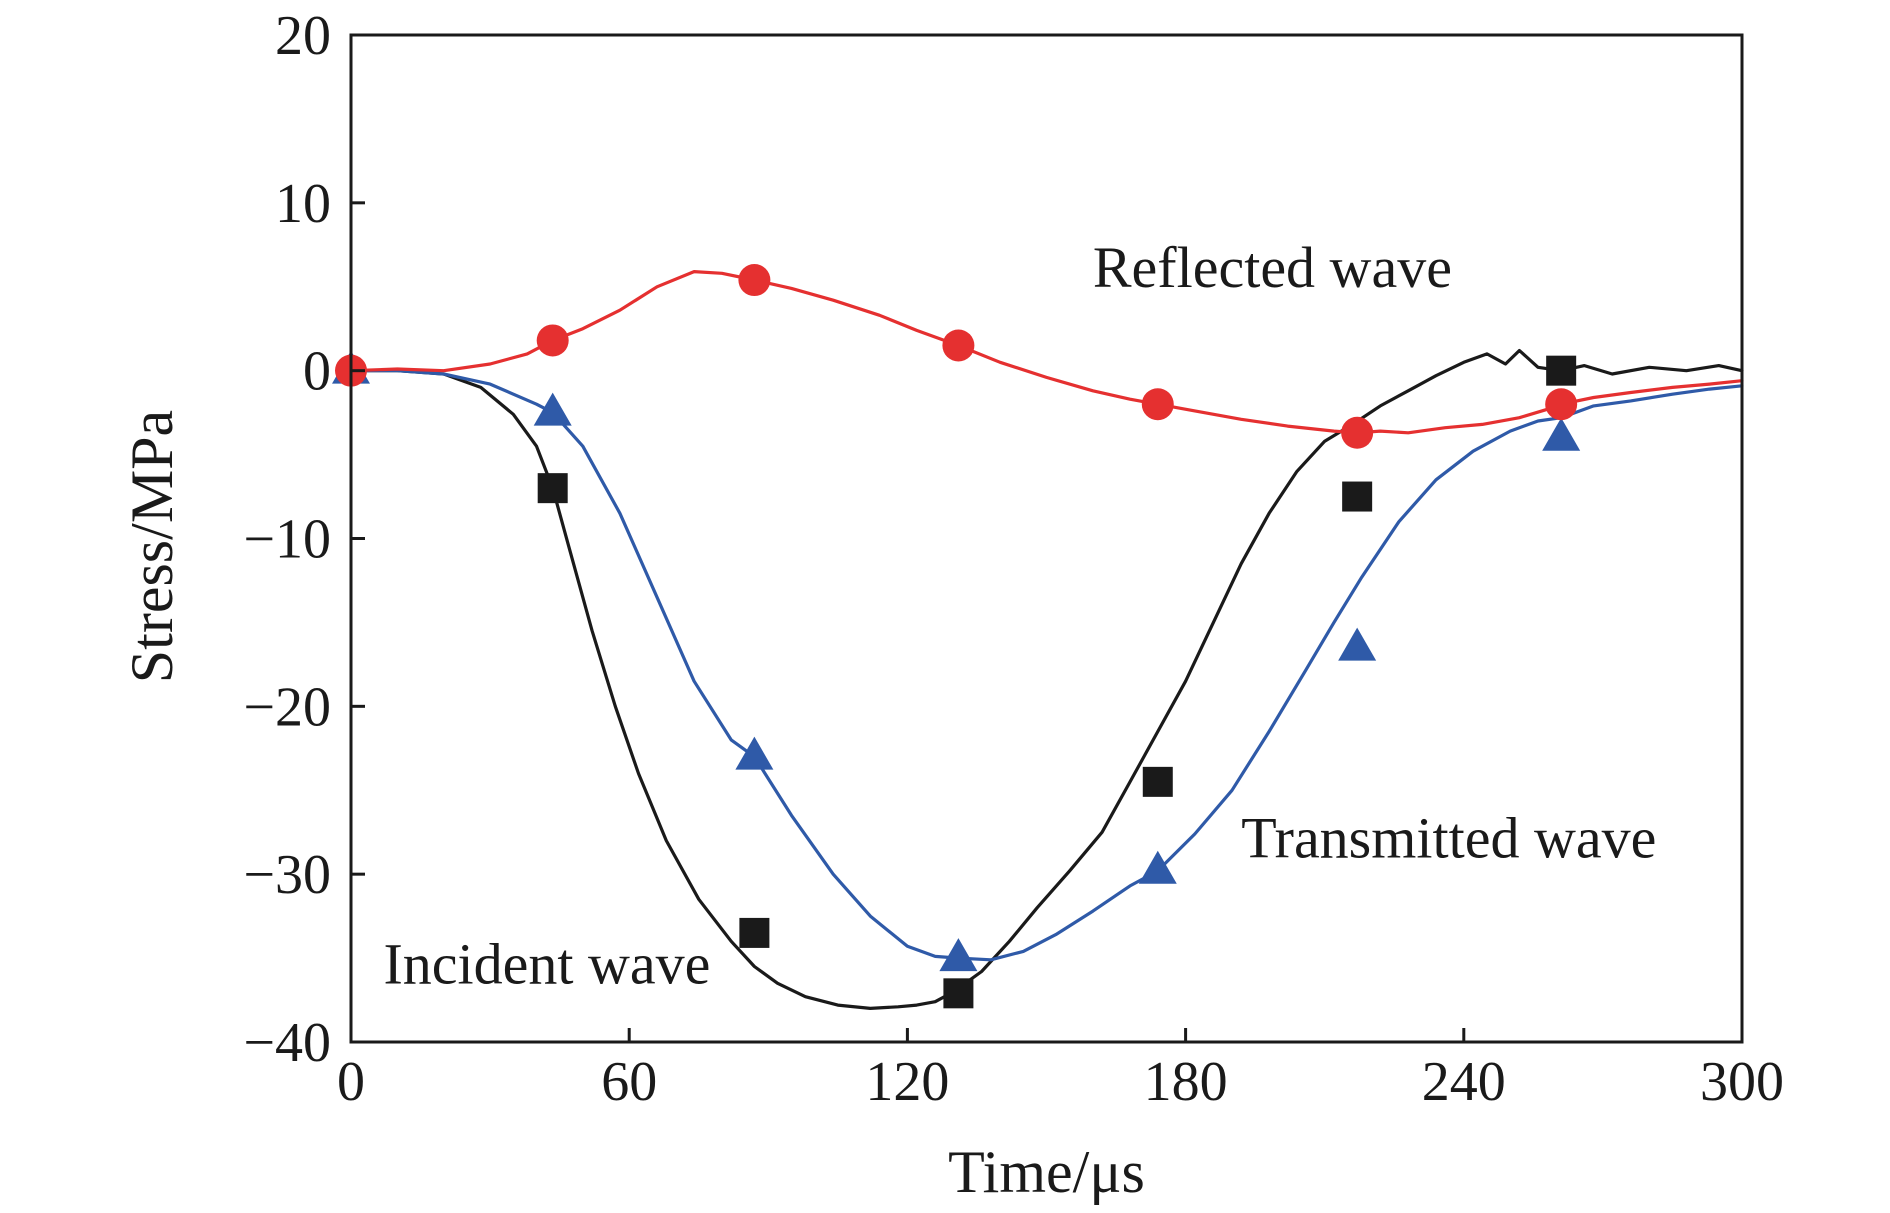 The width and height of the screenshot is (1890, 1213). What do you see at coordinates (1046, 352) in the screenshot?
I see `series-line-reflected-wave` at bounding box center [1046, 352].